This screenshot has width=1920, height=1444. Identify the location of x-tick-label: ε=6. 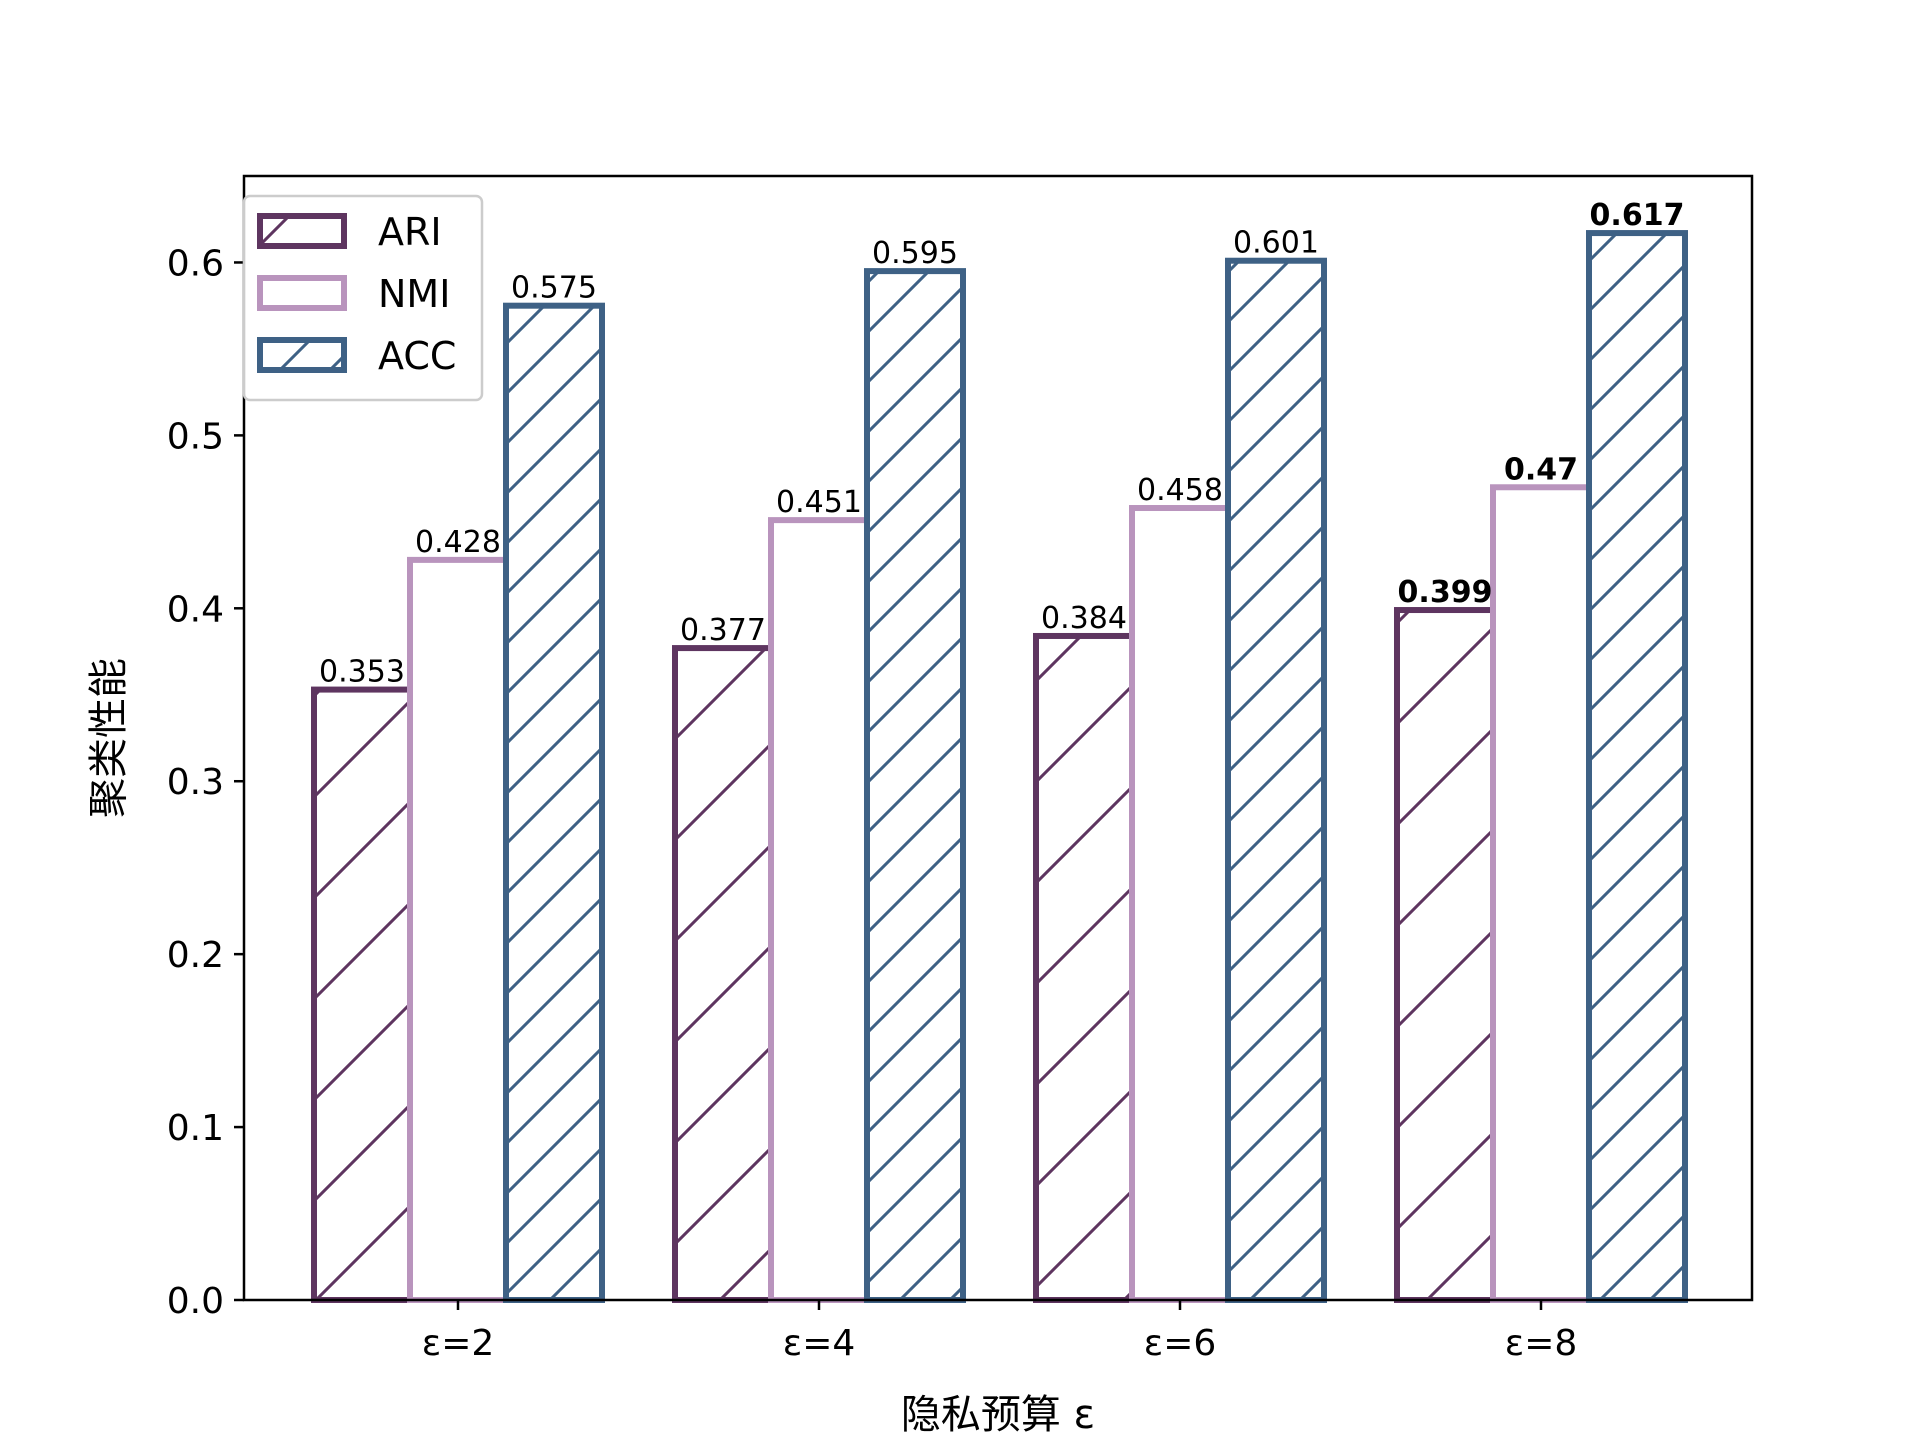
(1180, 1343).